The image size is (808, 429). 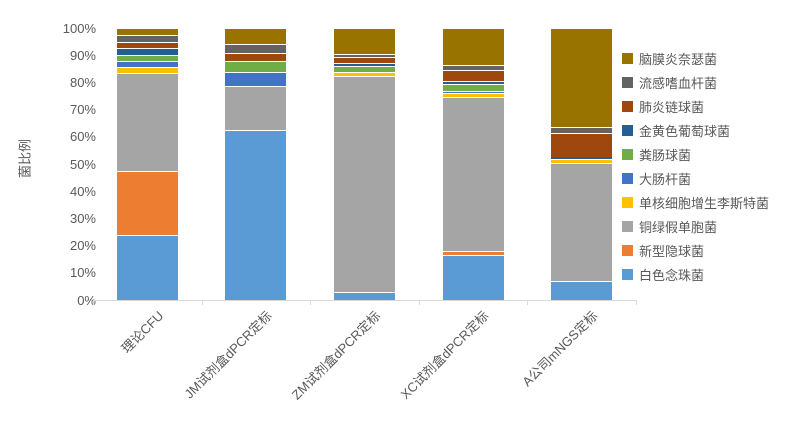 I want to click on y-tick-label: 70%, so click(x=82, y=110).